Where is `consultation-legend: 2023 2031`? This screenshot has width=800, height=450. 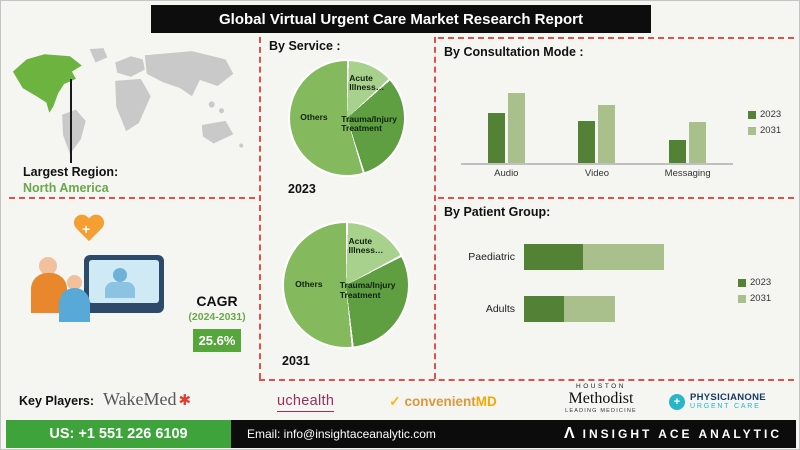 consultation-legend: 2023 2031 is located at coordinates (764, 122).